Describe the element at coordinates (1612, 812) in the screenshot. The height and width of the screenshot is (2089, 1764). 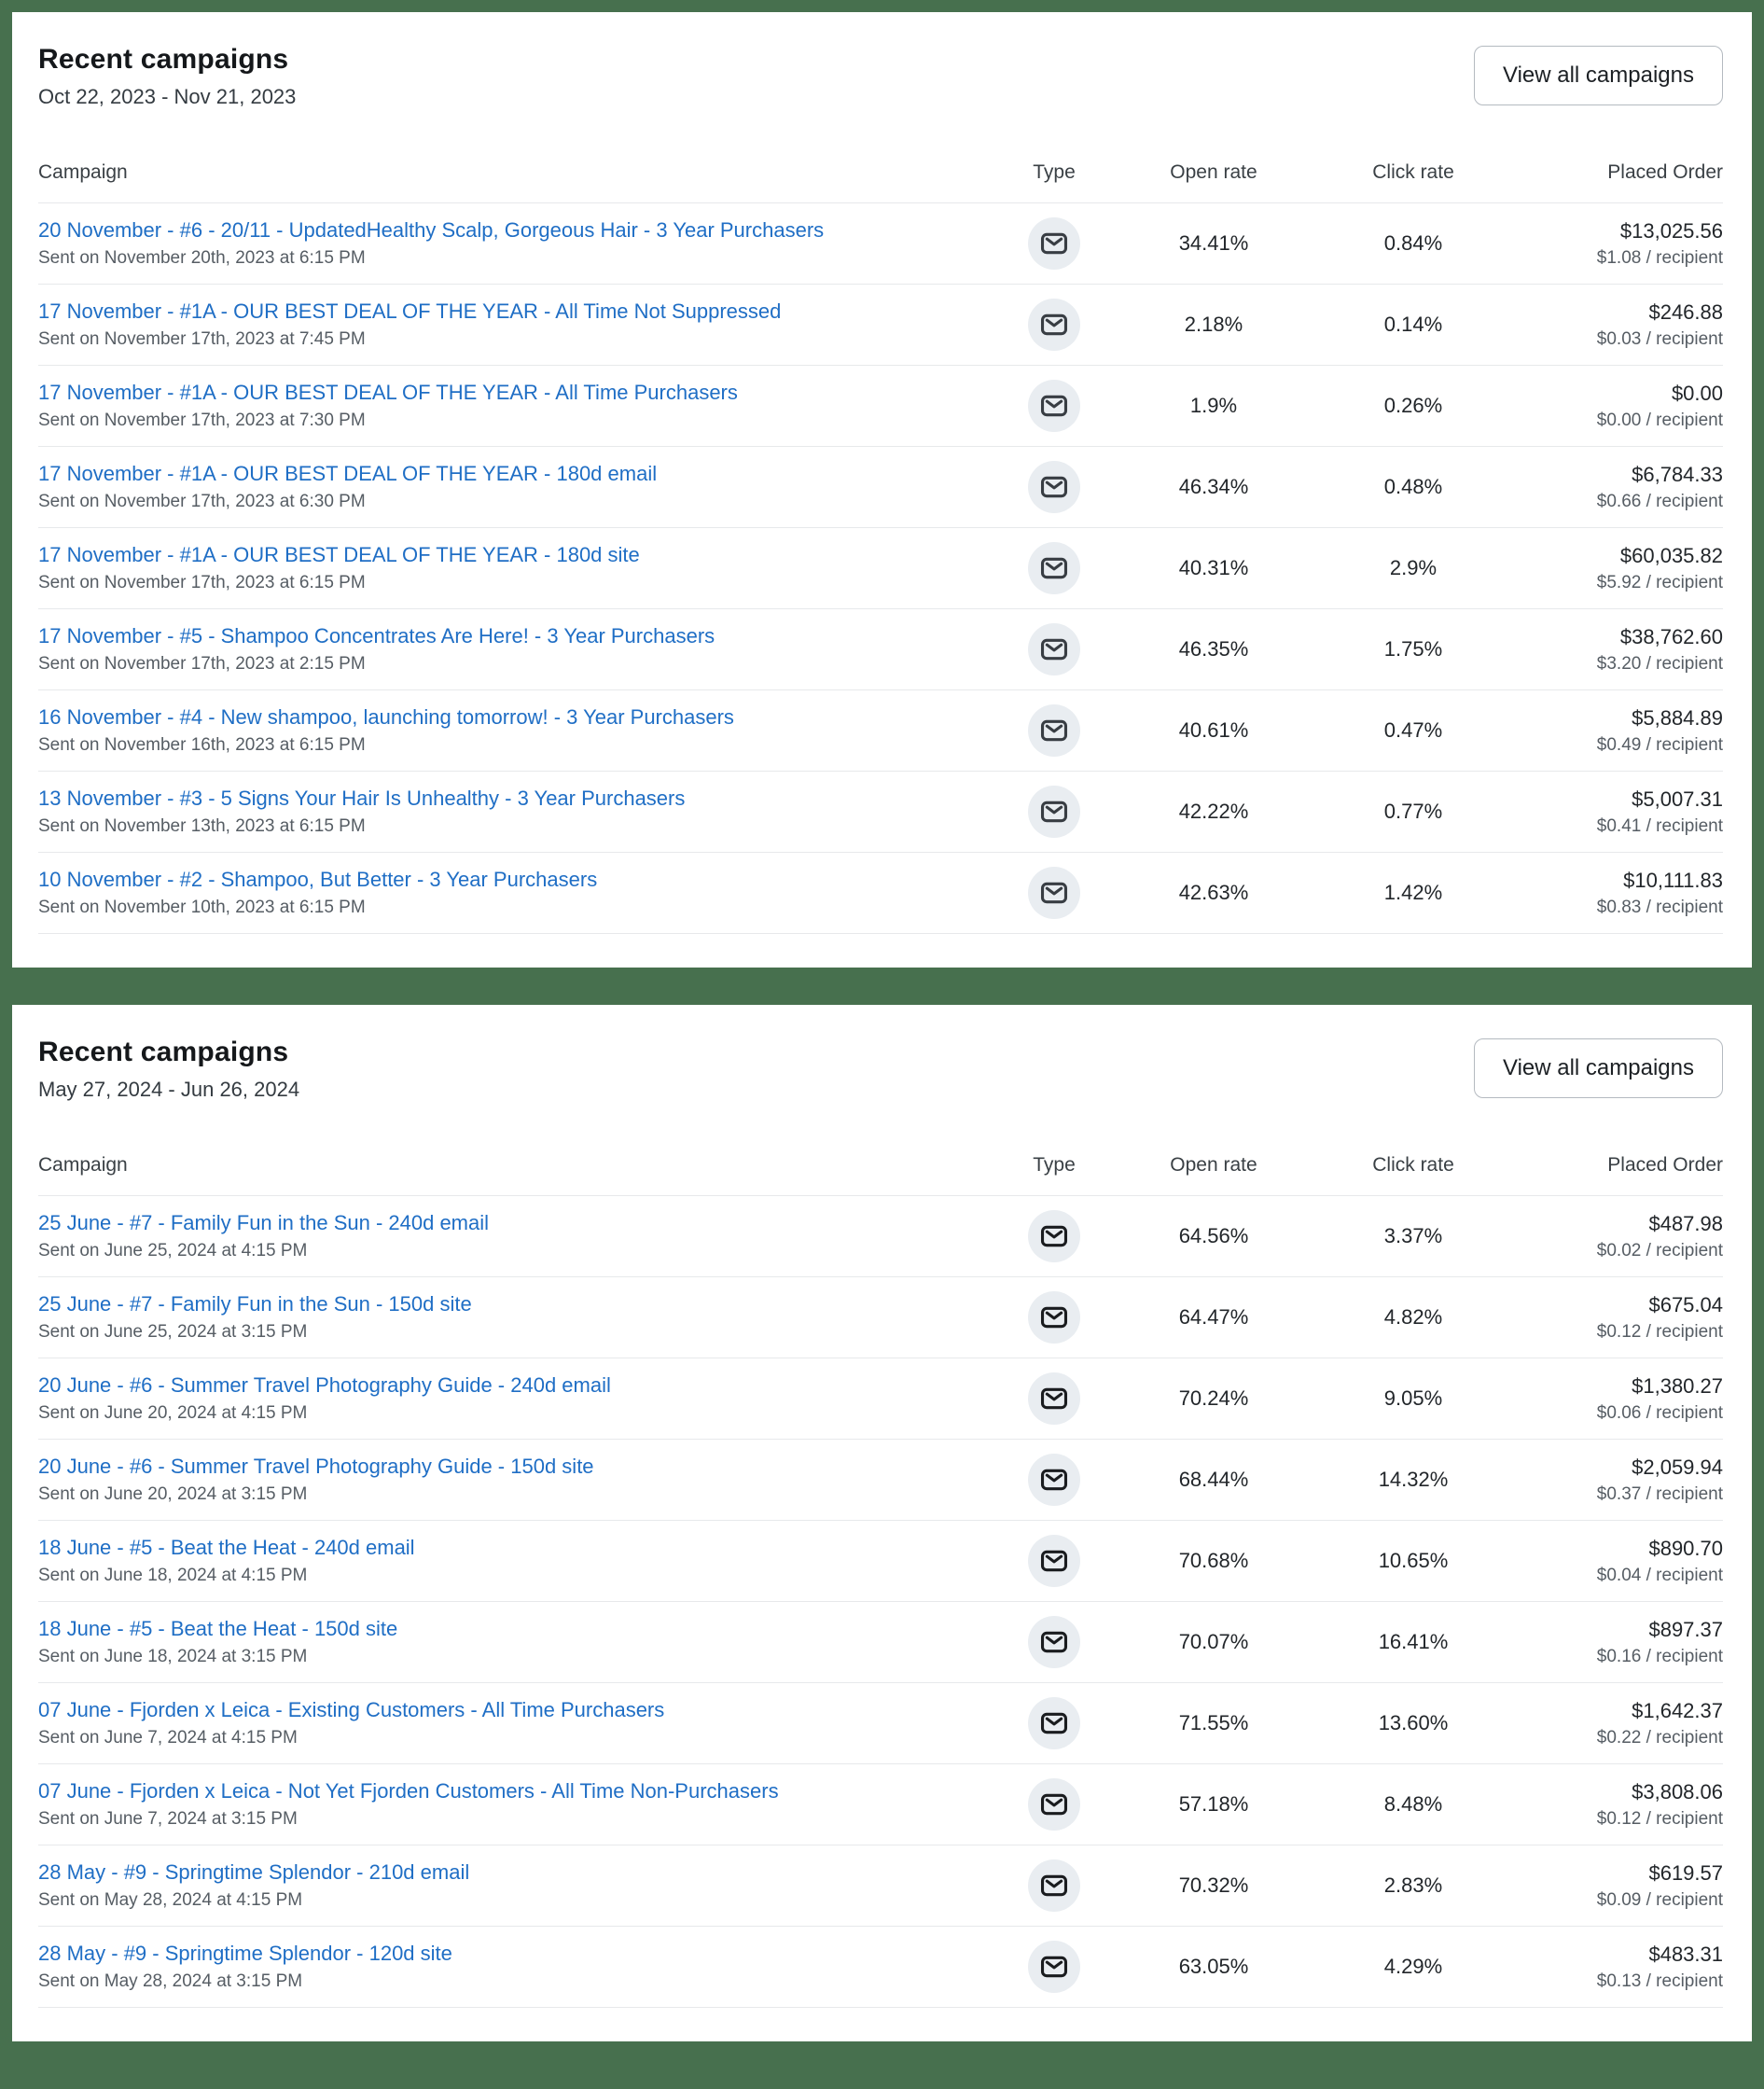
I see `placed-order-cell: $5,007.31 $0.41 / recipient` at that location.